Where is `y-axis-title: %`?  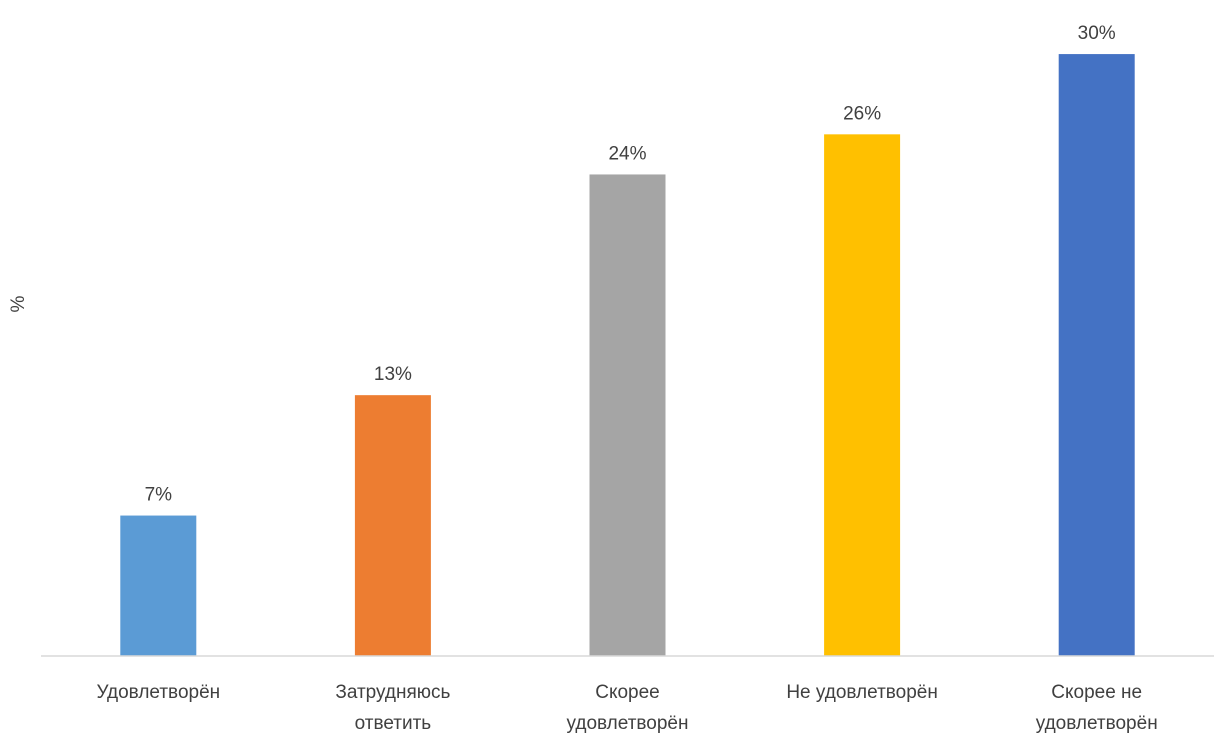 y-axis-title: % is located at coordinates (18, 303).